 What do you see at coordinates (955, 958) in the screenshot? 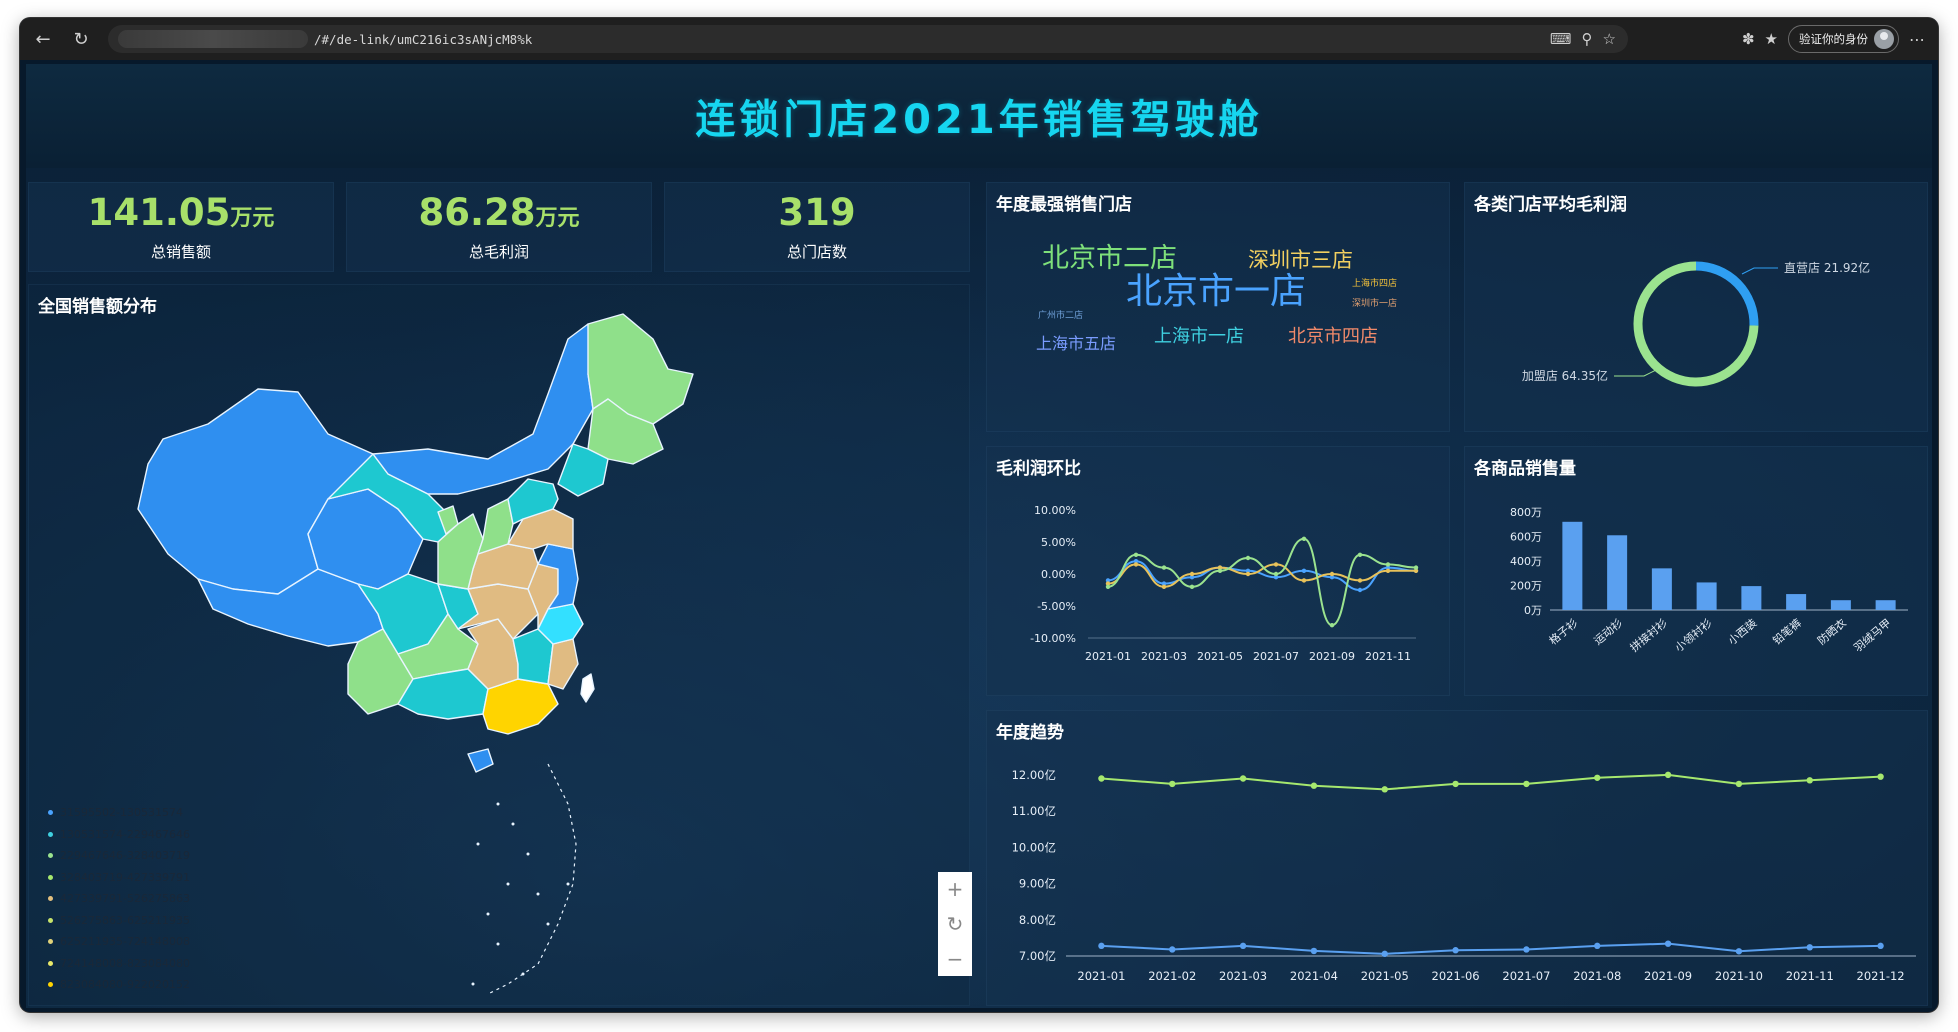
I see `zoom-out-button: −` at bounding box center [955, 958].